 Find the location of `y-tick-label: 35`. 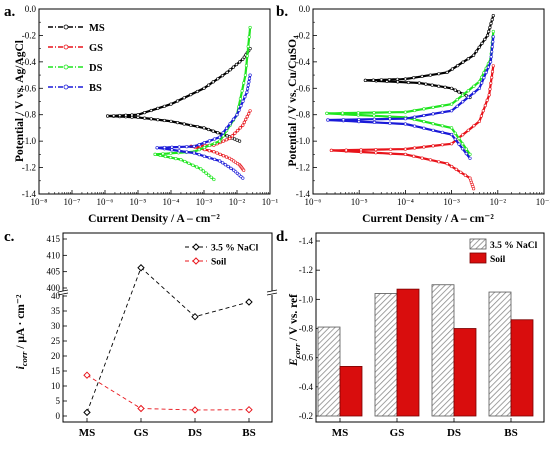

y-tick-label: 35 is located at coordinates (56, 311).